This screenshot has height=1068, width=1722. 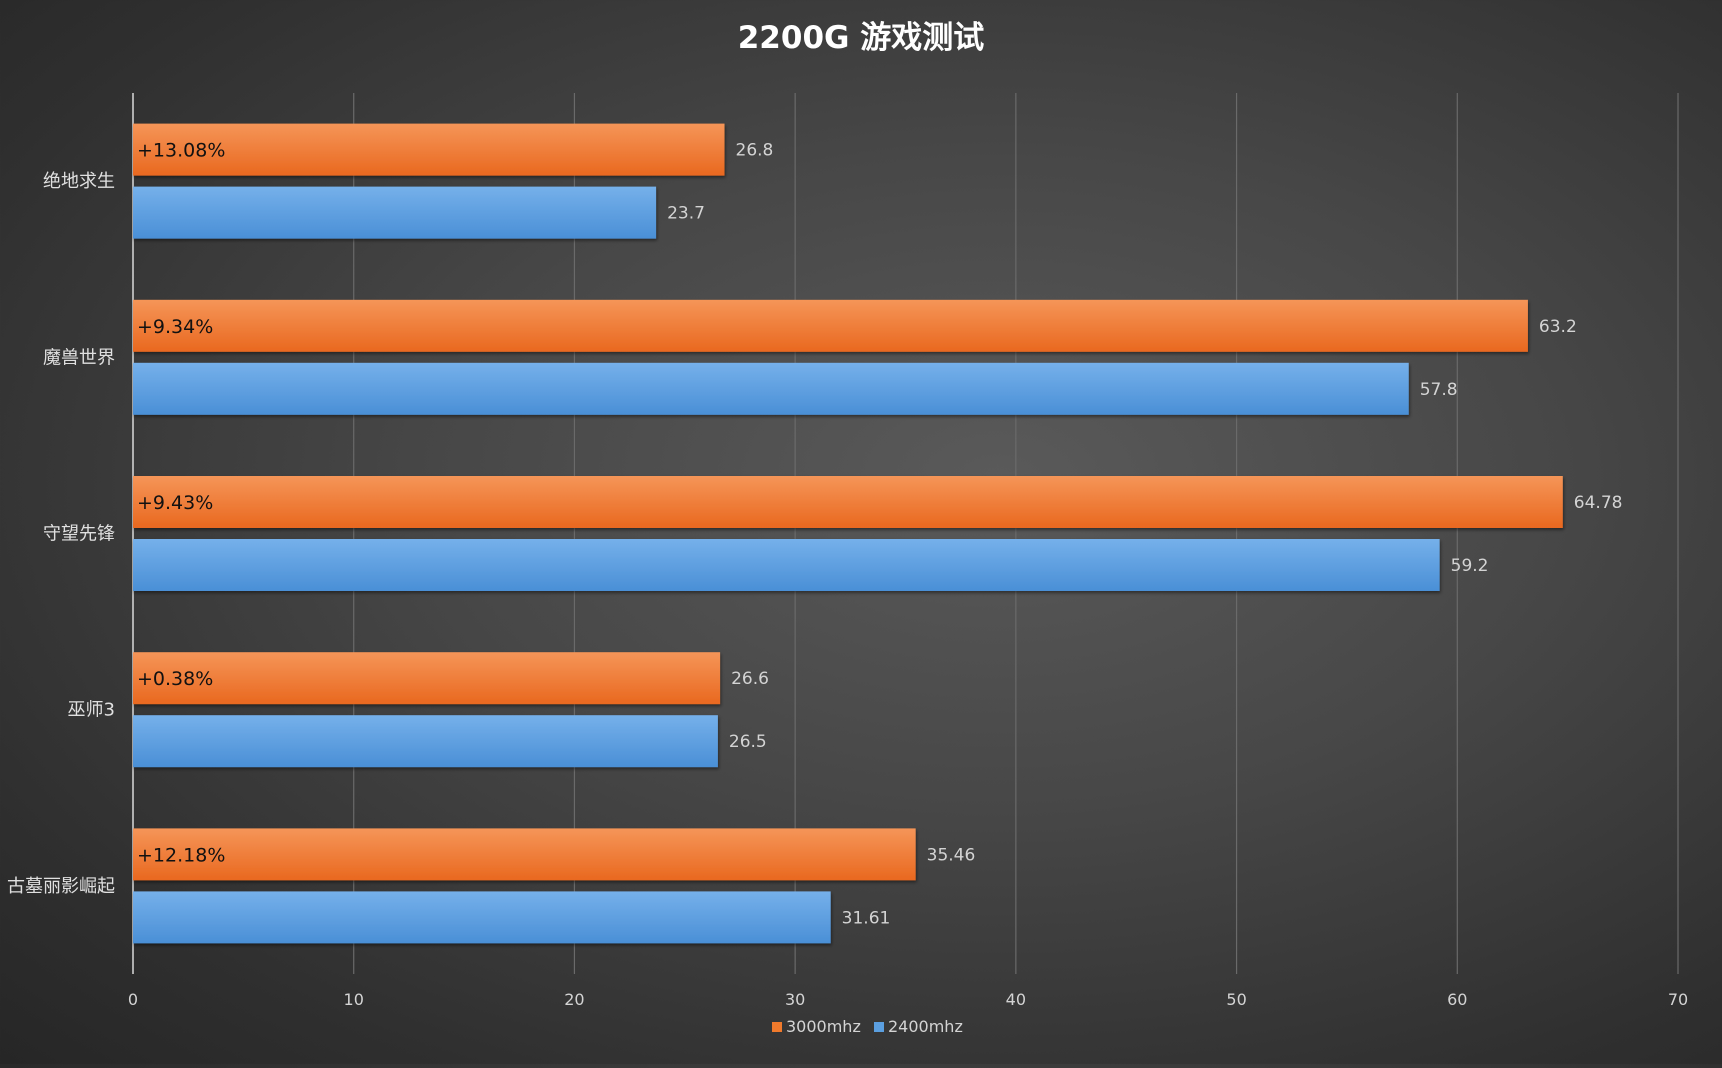 What do you see at coordinates (1016, 999) in the screenshot?
I see `x-tick-label: 40` at bounding box center [1016, 999].